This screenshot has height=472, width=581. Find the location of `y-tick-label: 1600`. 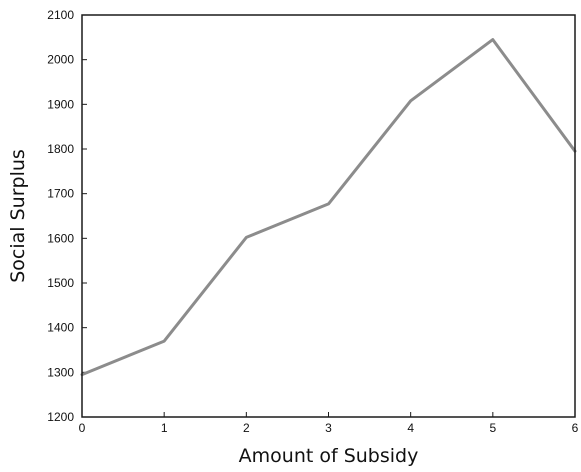

y-tick-label: 1600 is located at coordinates (60, 238).